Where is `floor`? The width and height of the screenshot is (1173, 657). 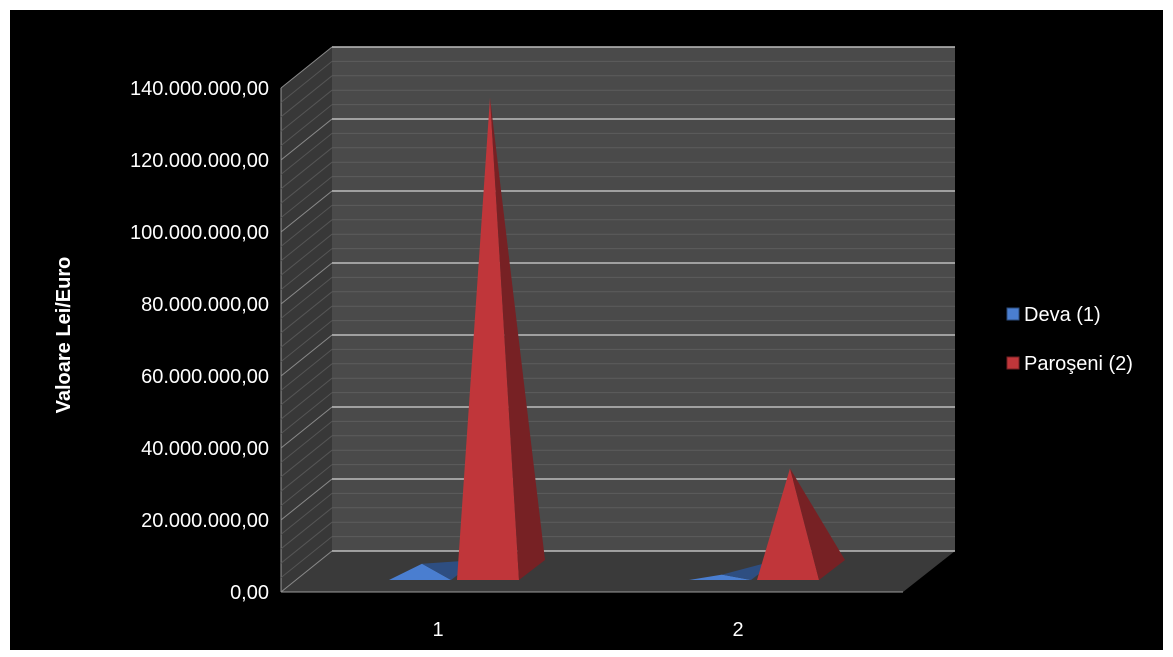
floor is located at coordinates (618, 571).